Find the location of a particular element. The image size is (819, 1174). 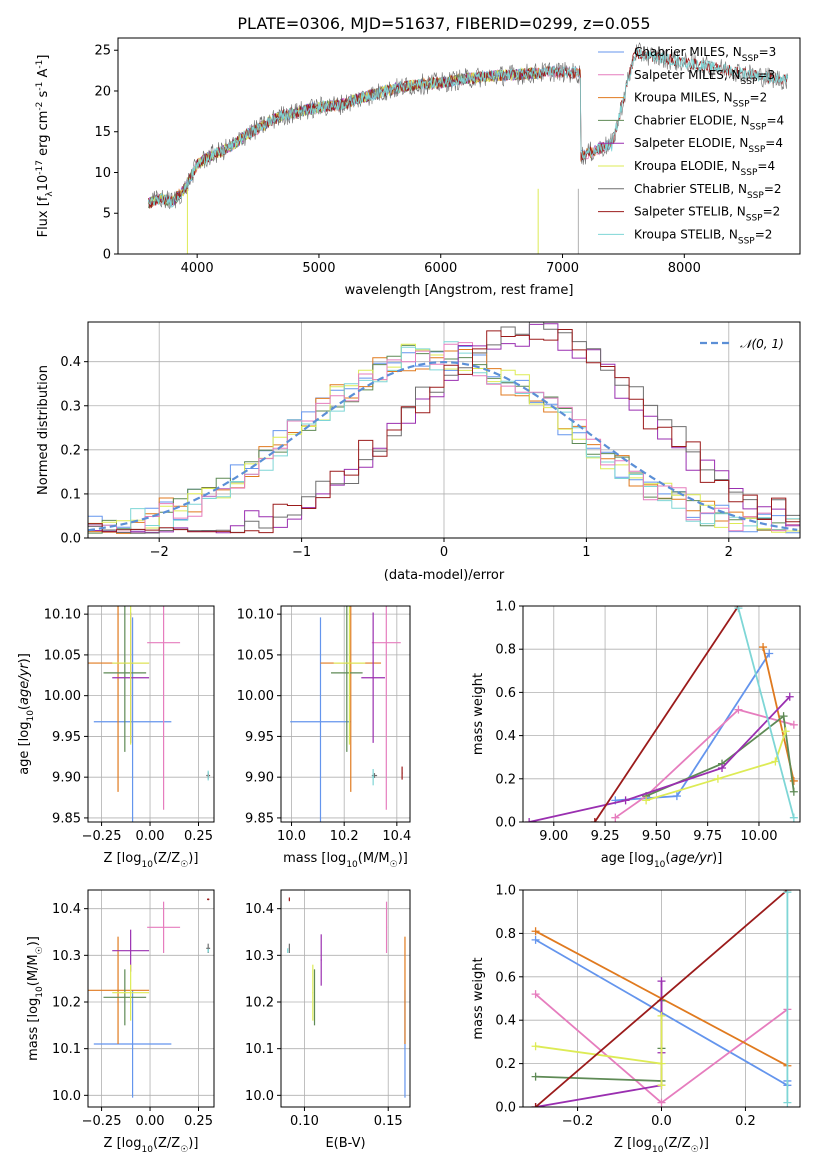

age-vs-mass-ytick-label: 10.05 is located at coordinates (255, 655).